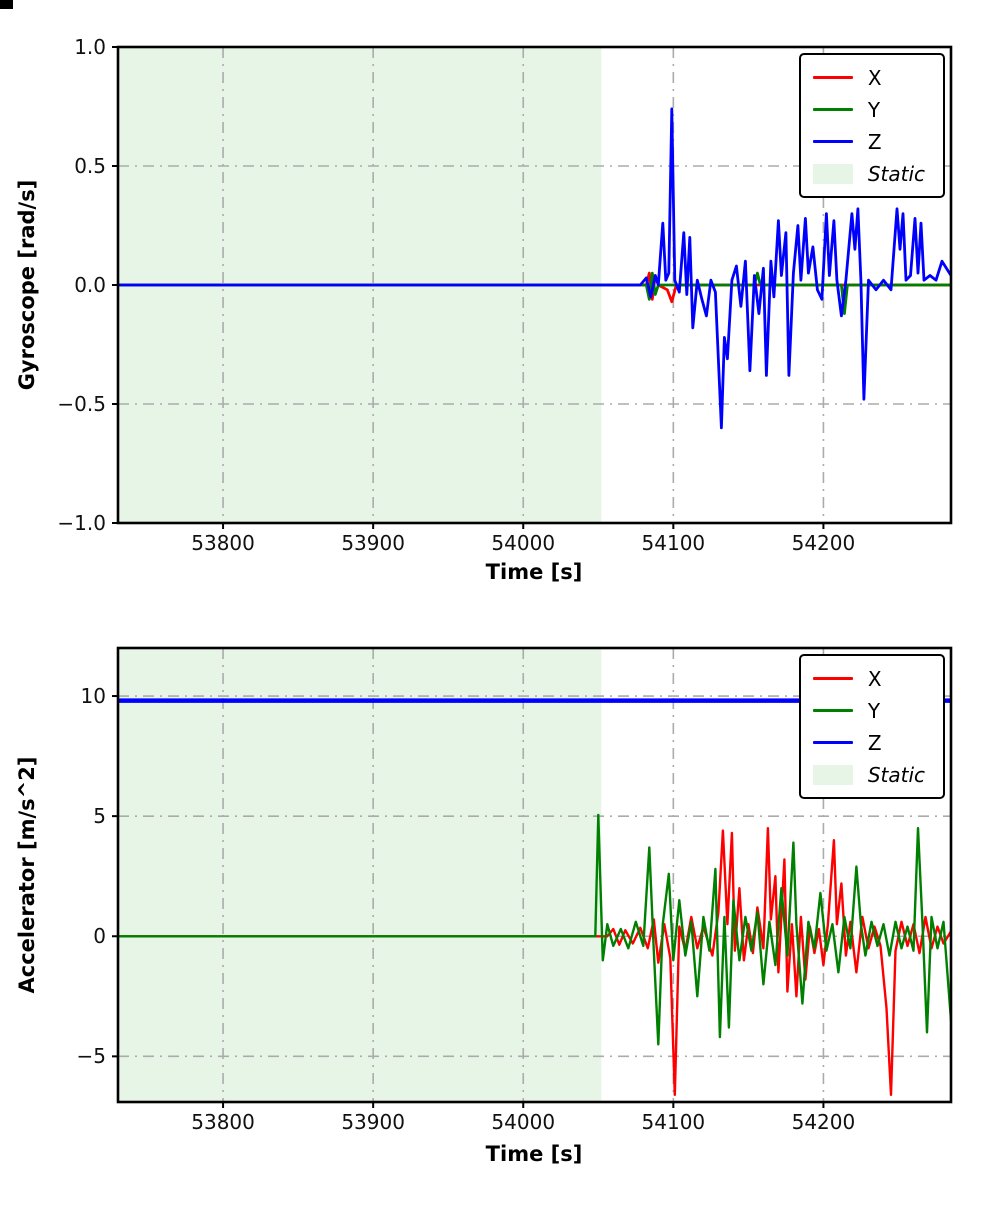 This screenshot has height=1228, width=992. Describe the element at coordinates (90, 285) in the screenshot. I see `y-tick-label: 0.0` at that location.